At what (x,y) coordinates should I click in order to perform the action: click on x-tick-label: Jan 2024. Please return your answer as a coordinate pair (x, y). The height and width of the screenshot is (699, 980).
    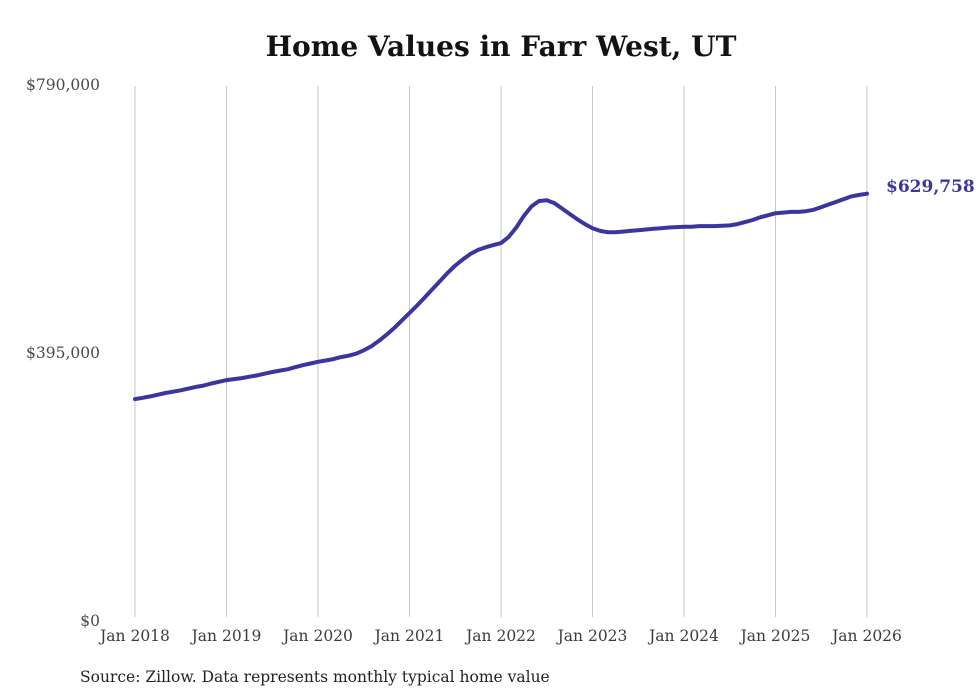
    Looking at the image, I should click on (683, 636).